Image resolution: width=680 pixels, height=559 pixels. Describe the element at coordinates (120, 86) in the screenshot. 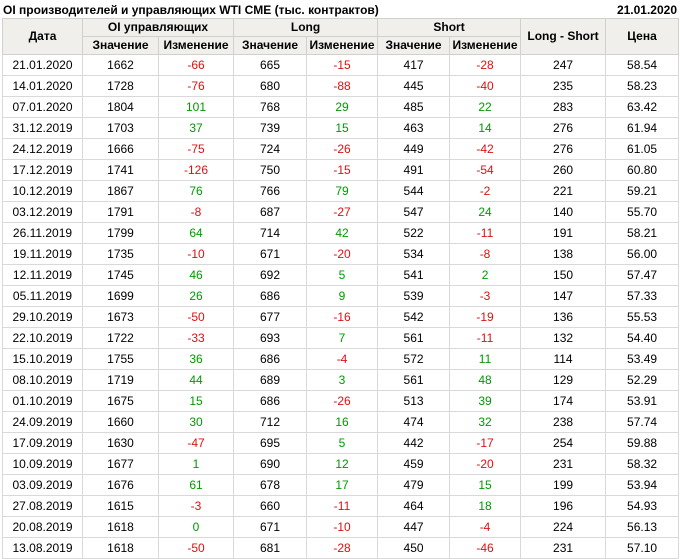

I see `cell-oi-value: 1728` at that location.